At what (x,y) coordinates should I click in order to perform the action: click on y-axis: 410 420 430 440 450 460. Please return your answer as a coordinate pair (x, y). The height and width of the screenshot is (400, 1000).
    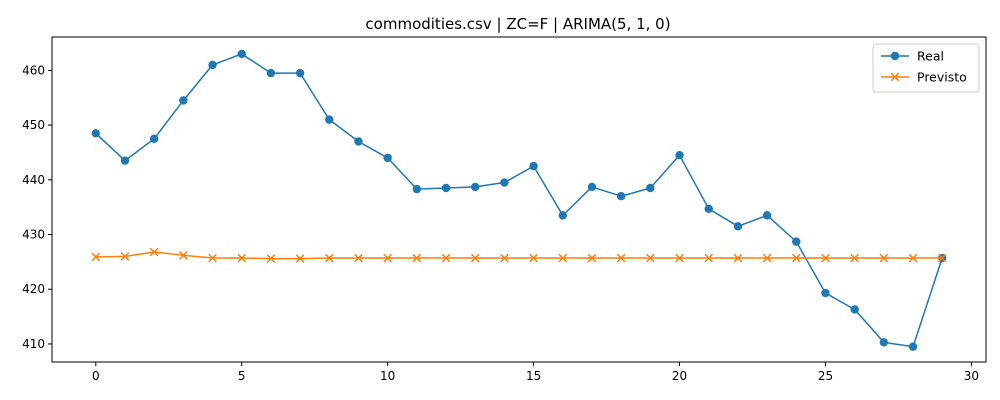
    Looking at the image, I should click on (37, 207).